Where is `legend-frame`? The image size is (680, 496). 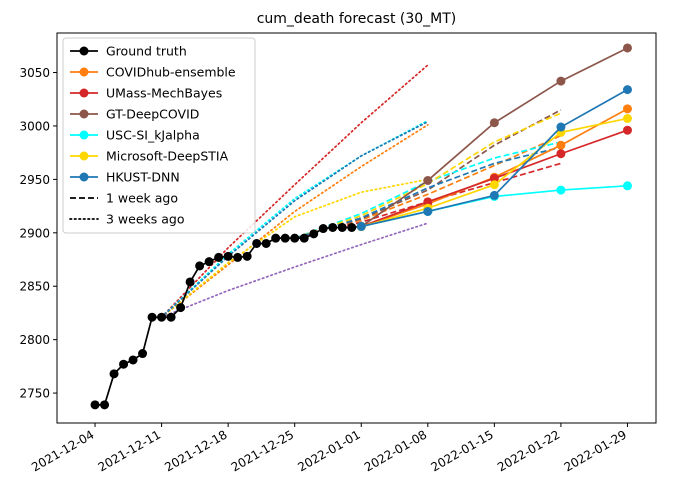
legend-frame is located at coordinates (159, 135).